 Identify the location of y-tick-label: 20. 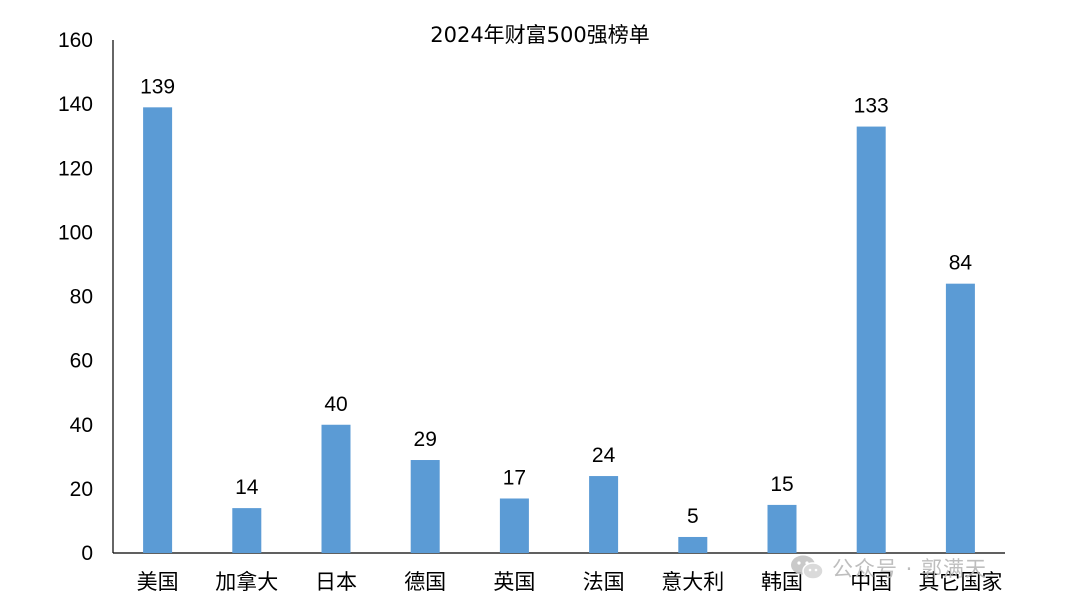
(81, 489).